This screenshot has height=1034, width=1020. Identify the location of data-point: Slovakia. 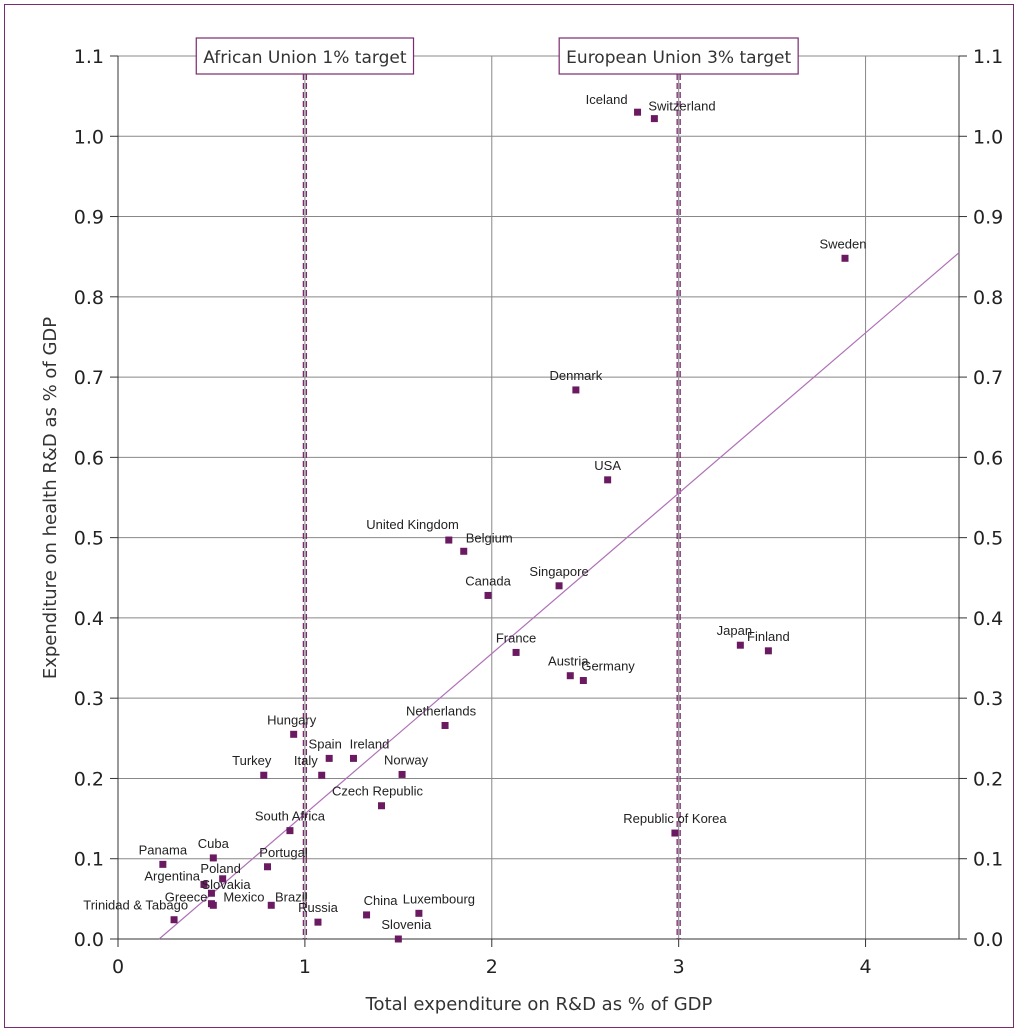
(226, 887).